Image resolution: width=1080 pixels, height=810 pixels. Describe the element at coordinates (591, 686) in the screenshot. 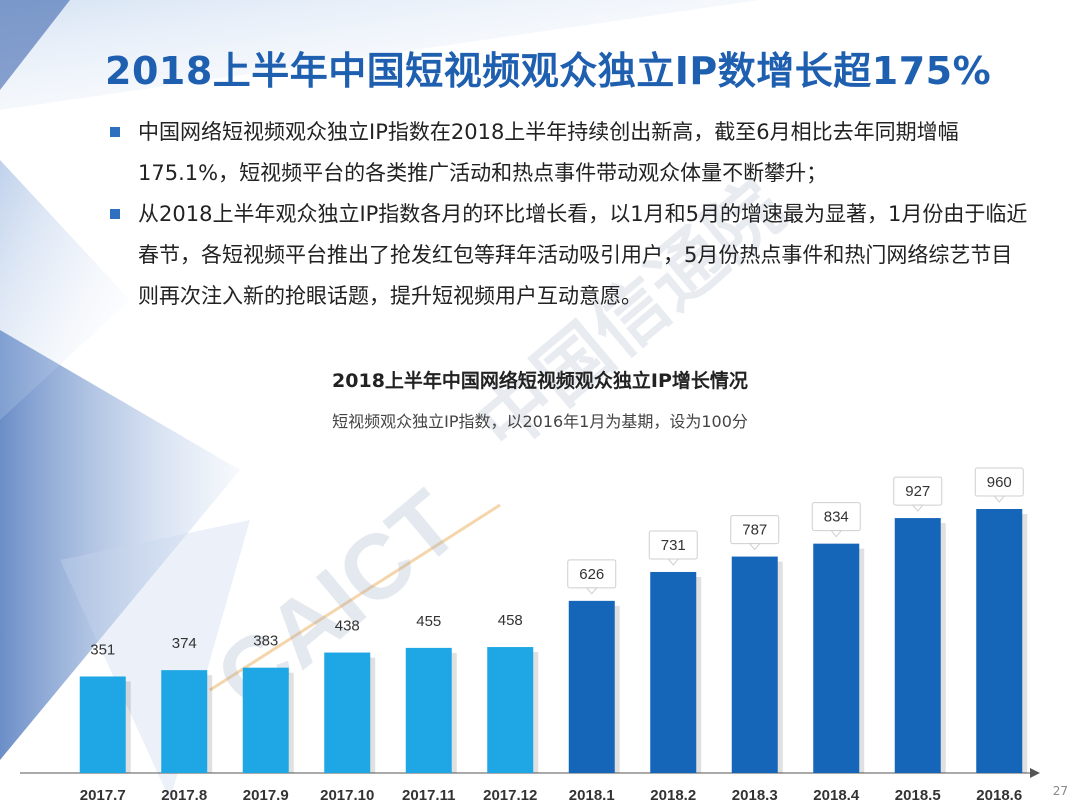

I see `bar-2018.1` at that location.